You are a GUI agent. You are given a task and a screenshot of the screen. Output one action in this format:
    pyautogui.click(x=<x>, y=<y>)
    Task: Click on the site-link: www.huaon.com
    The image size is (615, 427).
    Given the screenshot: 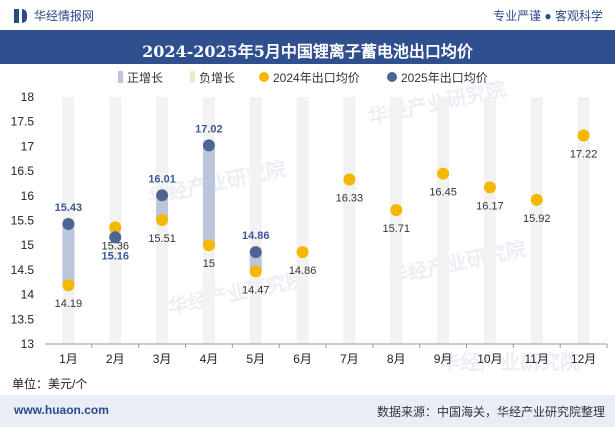 What is the action you would take?
    pyautogui.click(x=61, y=410)
    